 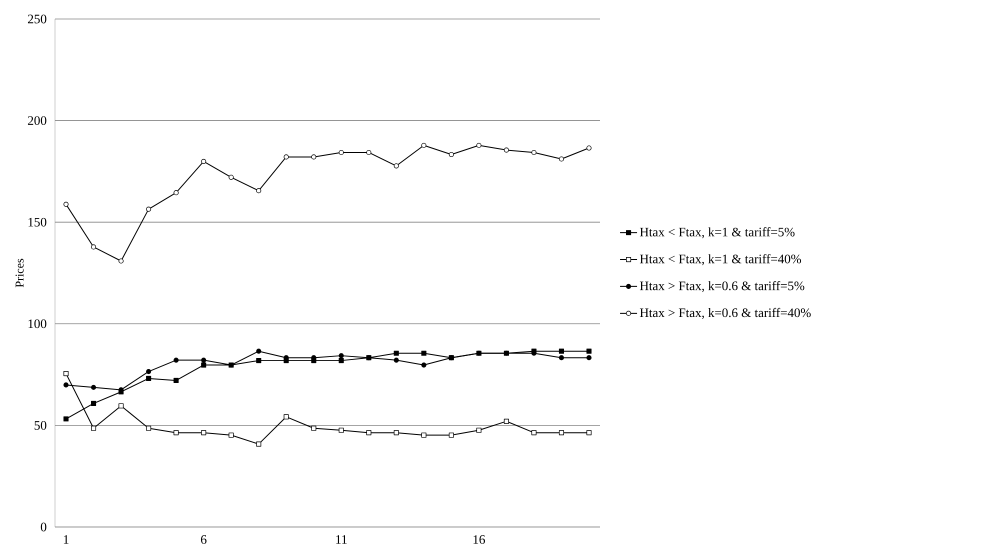 I want to click on y-tick-label: 200, so click(x=37, y=120).